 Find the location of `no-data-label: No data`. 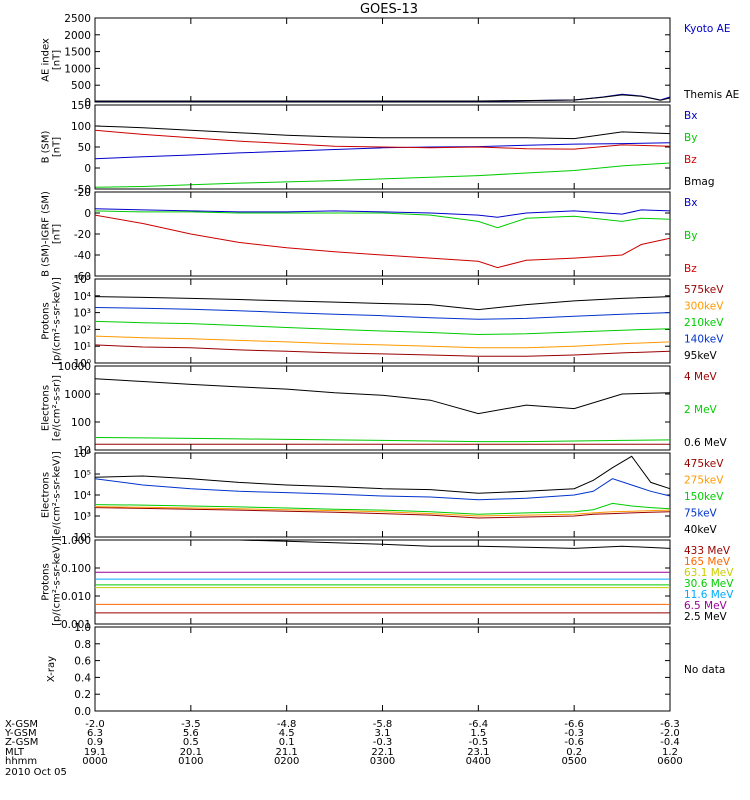

no-data-label: No data is located at coordinates (704, 670).